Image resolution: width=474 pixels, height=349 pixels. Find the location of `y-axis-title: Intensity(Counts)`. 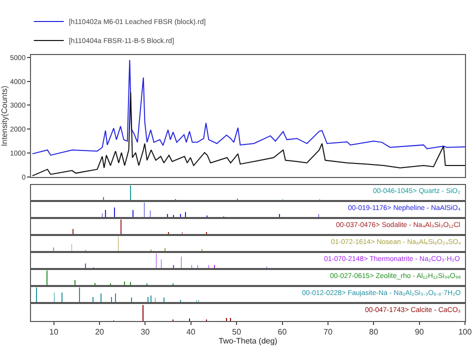

y-axis-title: Intensity(Counts) is located at coordinates (4, 115).